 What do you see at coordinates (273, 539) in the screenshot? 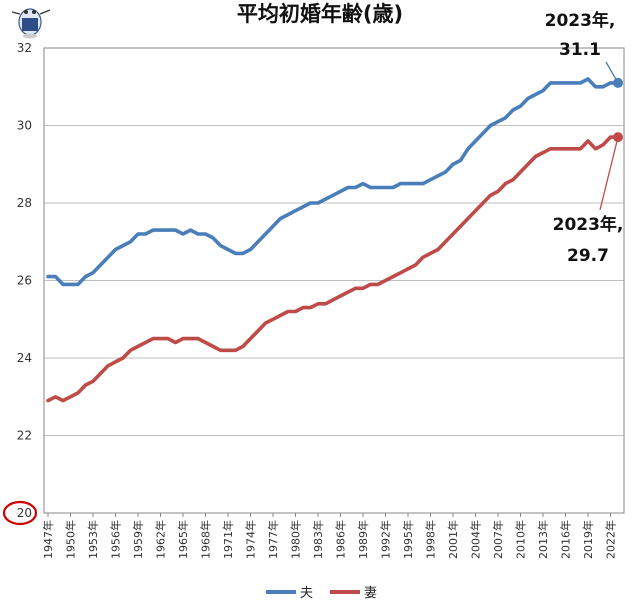
I see `x-tick-label: 1977年` at bounding box center [273, 539].